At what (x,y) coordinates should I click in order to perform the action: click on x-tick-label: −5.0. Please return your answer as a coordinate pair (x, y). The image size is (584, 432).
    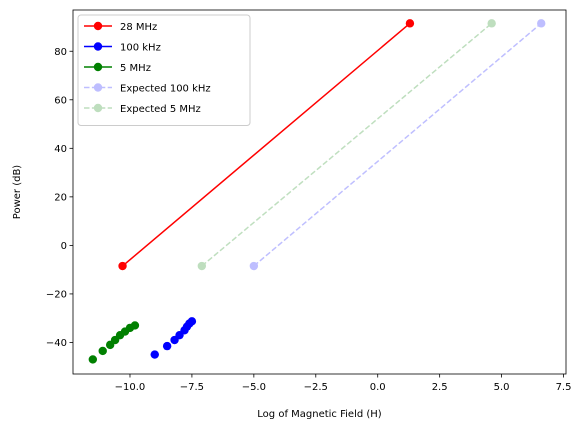
    Looking at the image, I should click on (254, 387).